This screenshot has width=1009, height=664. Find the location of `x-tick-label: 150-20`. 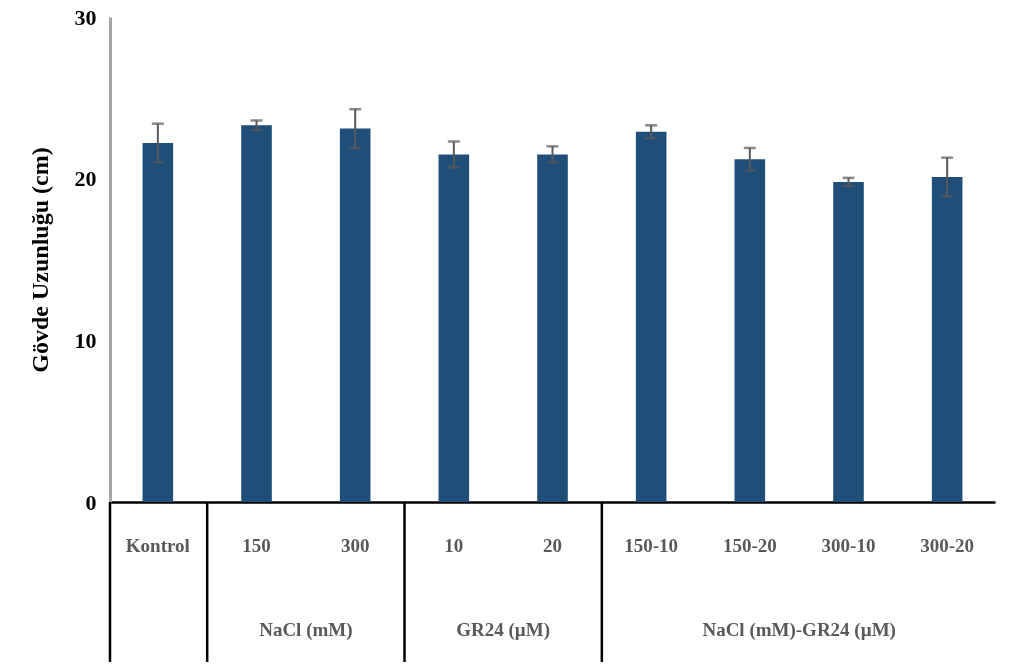

x-tick-label: 150-20 is located at coordinates (749, 545).